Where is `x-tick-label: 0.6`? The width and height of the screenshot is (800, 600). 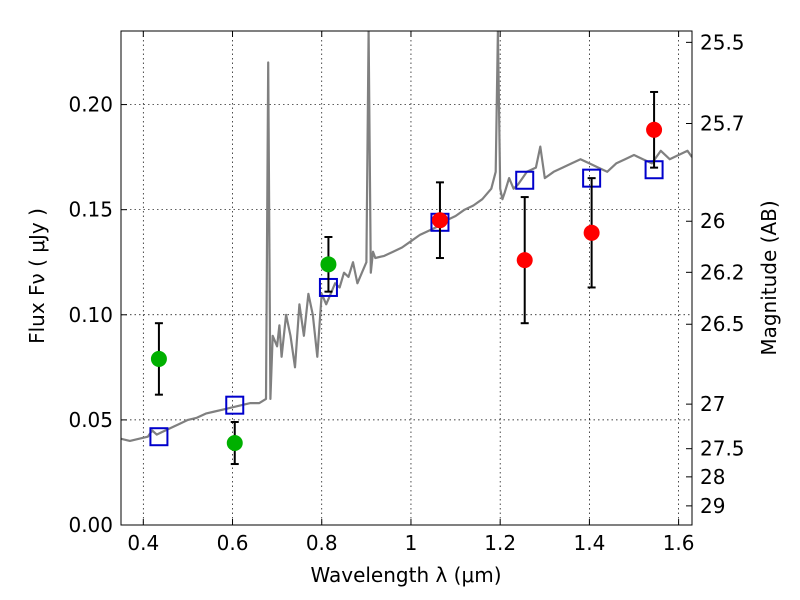 x-tick-label: 0.6 is located at coordinates (233, 543).